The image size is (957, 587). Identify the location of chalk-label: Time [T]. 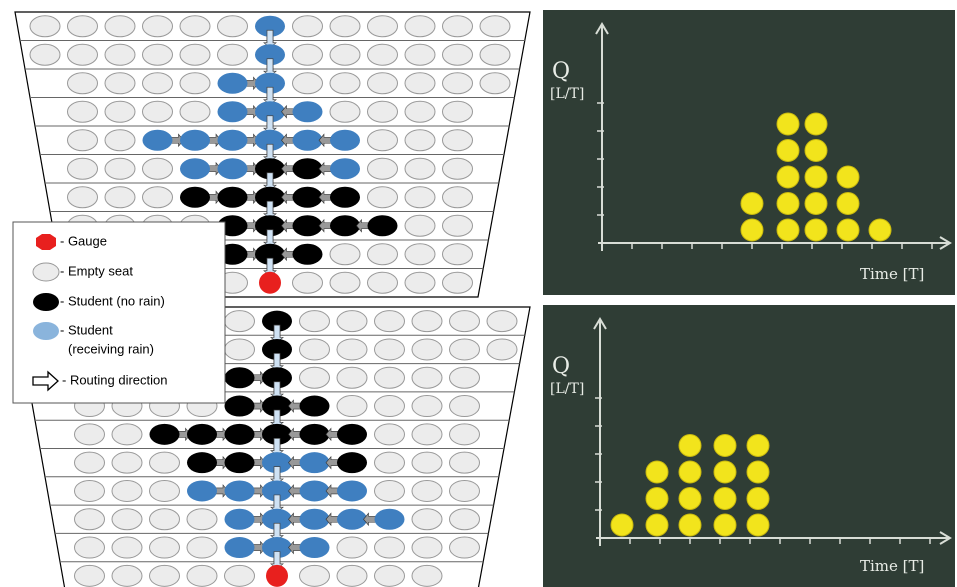
(892, 274).